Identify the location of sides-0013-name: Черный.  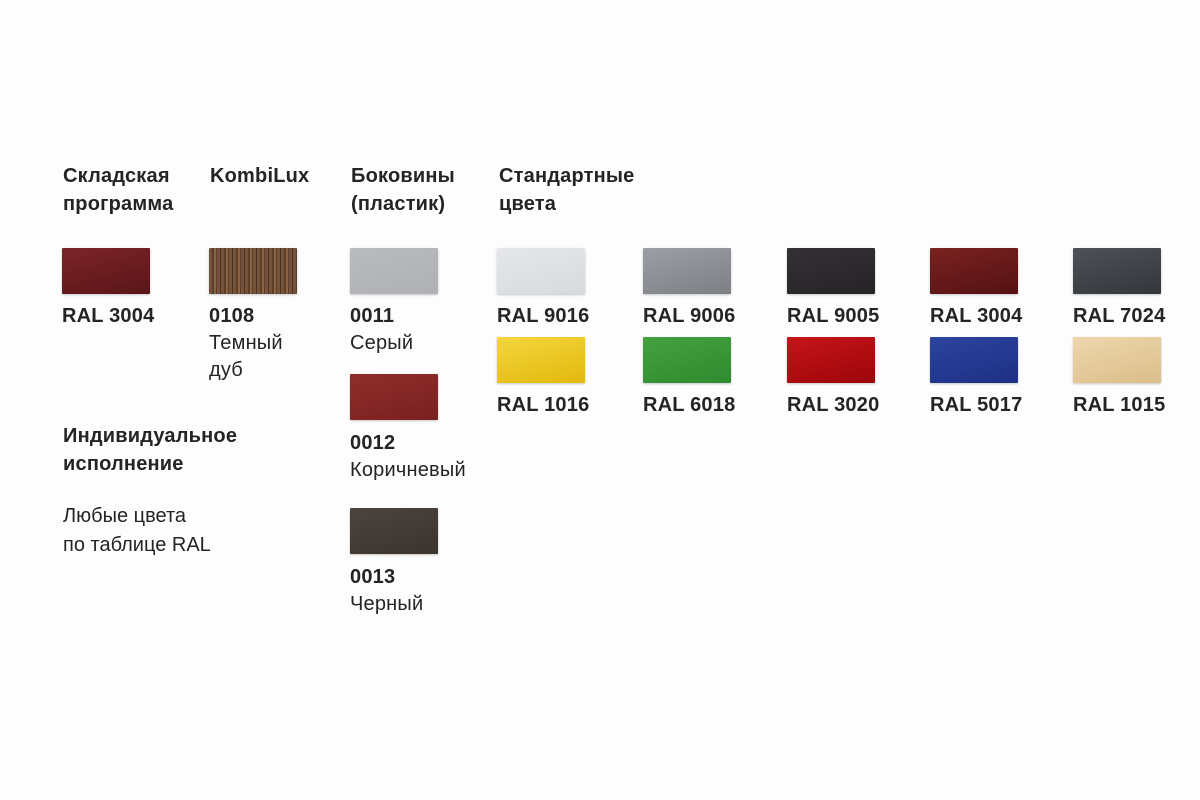
(387, 604).